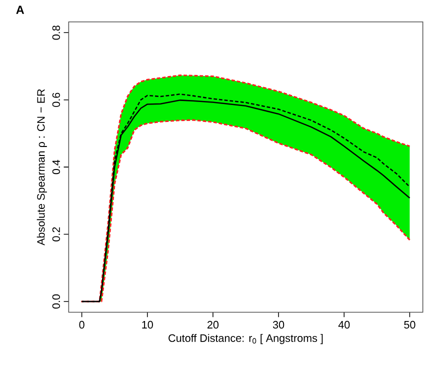 The height and width of the screenshot is (375, 429). Describe the element at coordinates (56, 167) in the screenshot. I see `y-tick-label: 0.4` at that location.